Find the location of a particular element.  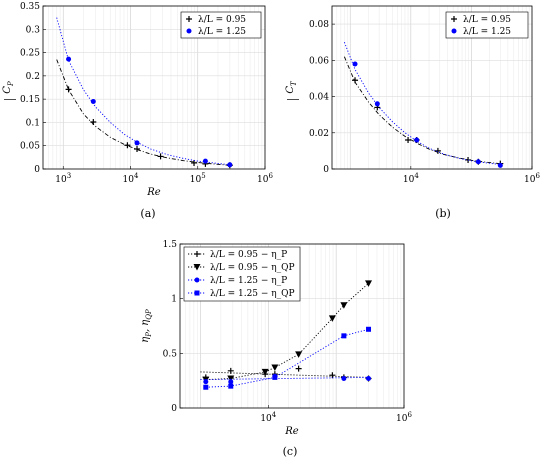

legend-item: λ/L = 1.25 − η_QP is located at coordinates (241, 294).